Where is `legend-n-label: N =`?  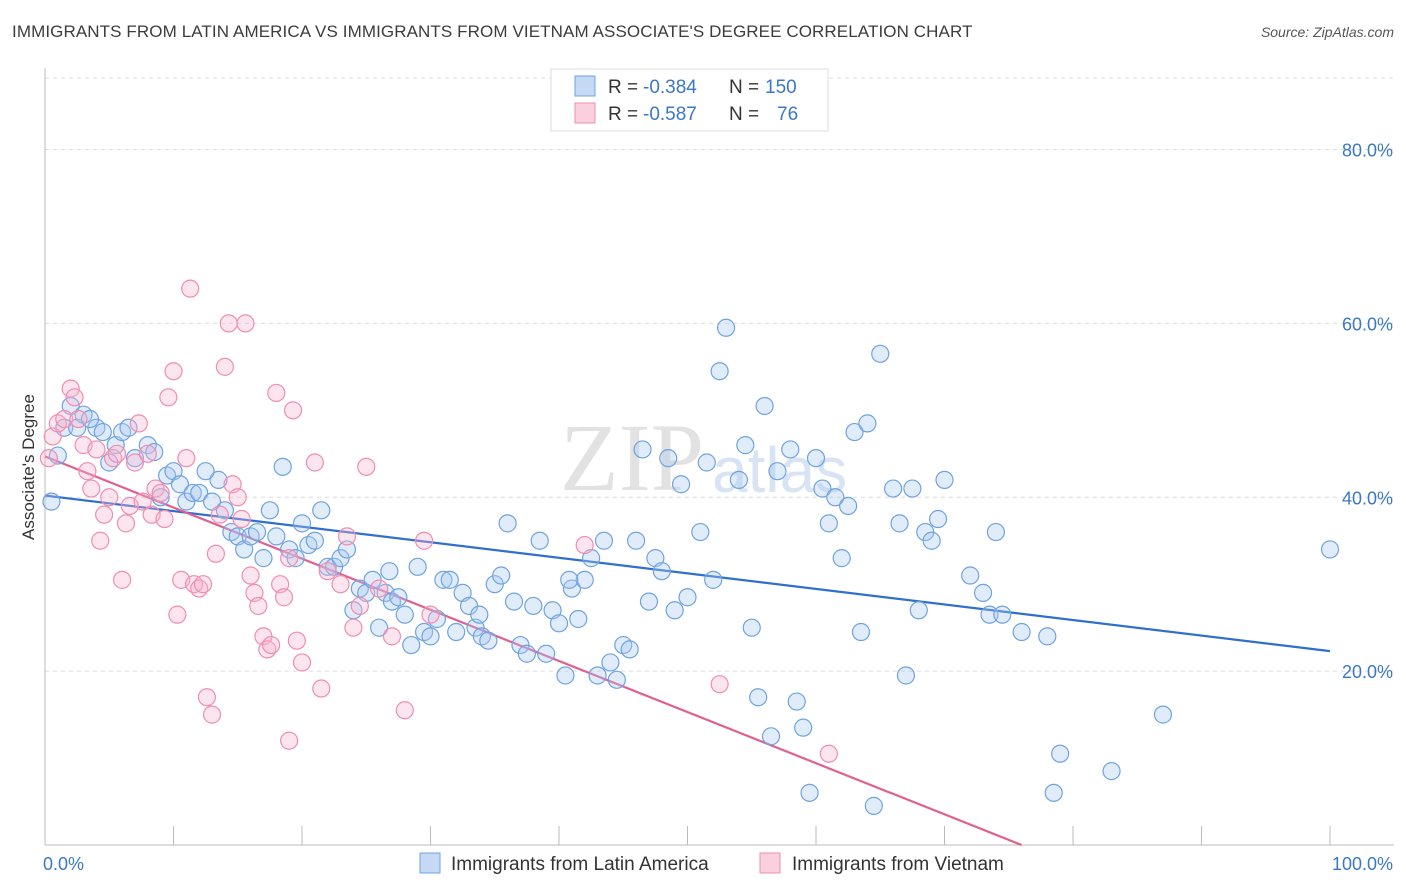
legend-n-label: N = is located at coordinates (744, 87).